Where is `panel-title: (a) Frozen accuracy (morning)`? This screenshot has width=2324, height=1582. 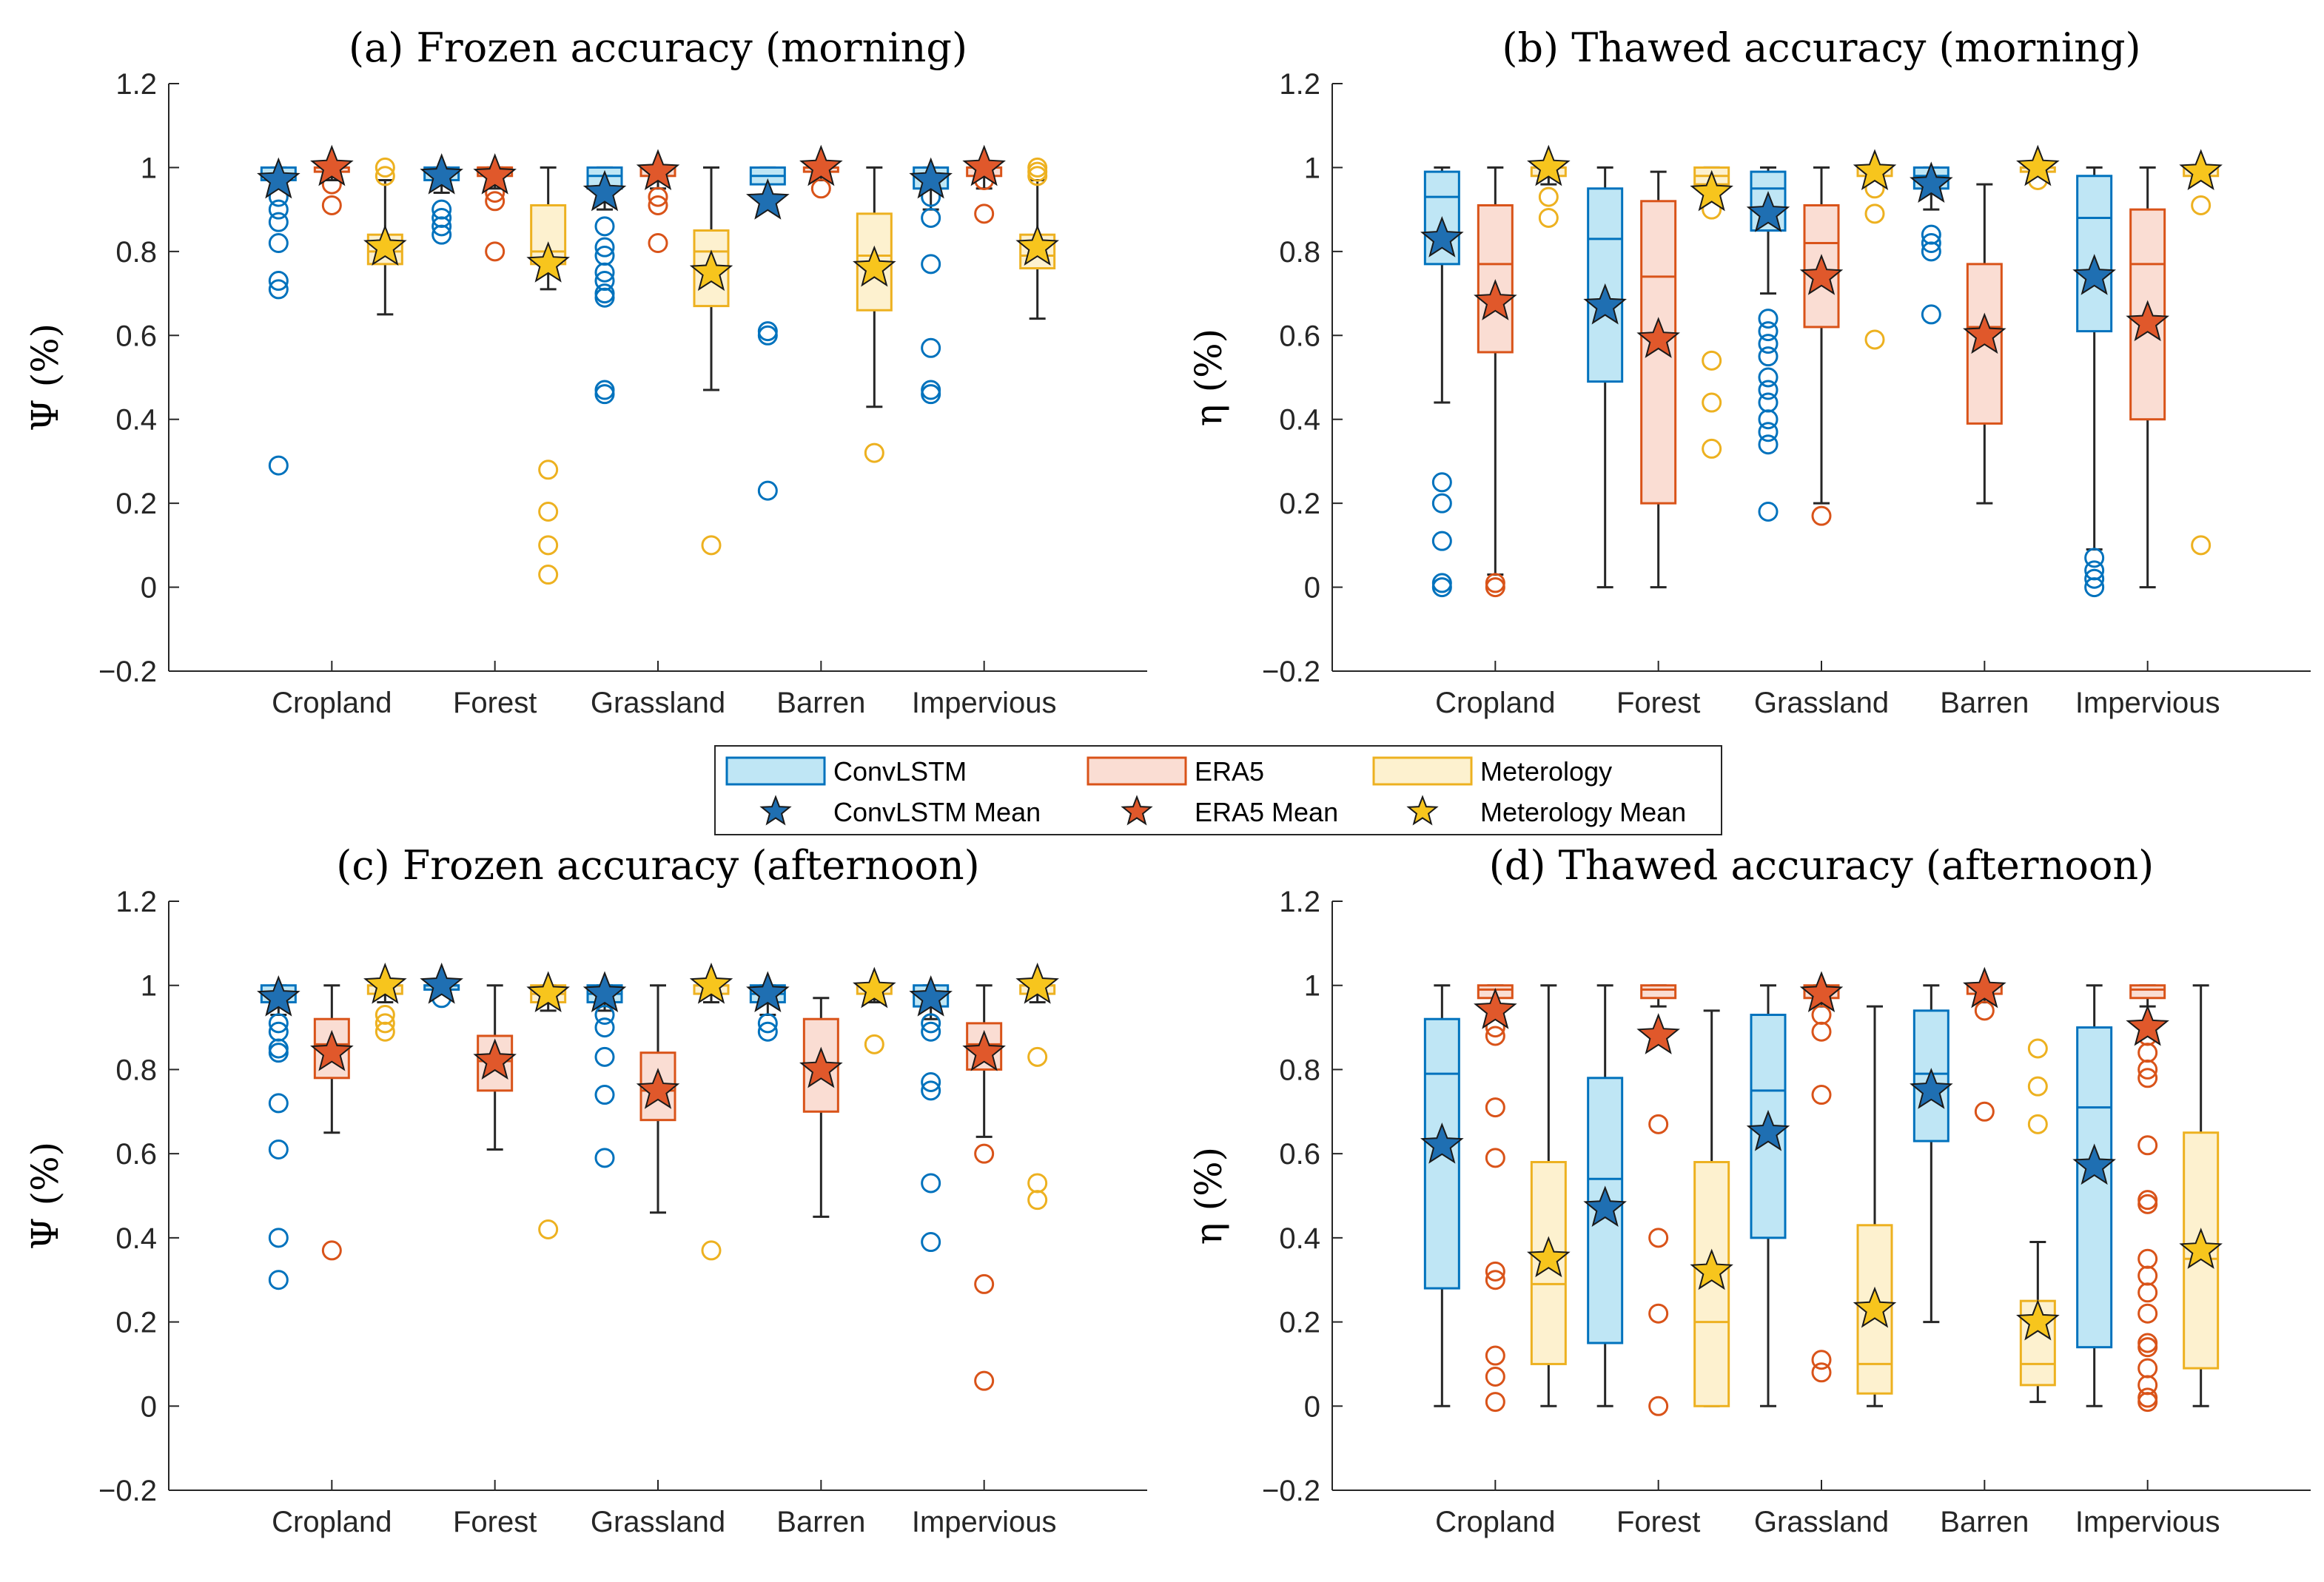 panel-title: (a) Frozen accuracy (morning) is located at coordinates (658, 47).